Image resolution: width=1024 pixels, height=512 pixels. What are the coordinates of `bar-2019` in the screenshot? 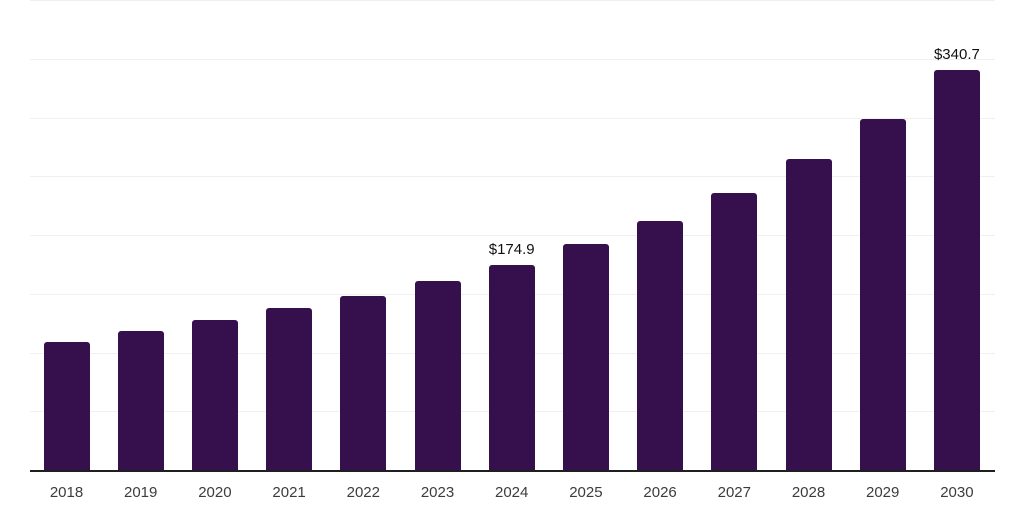 It's located at (140, 400).